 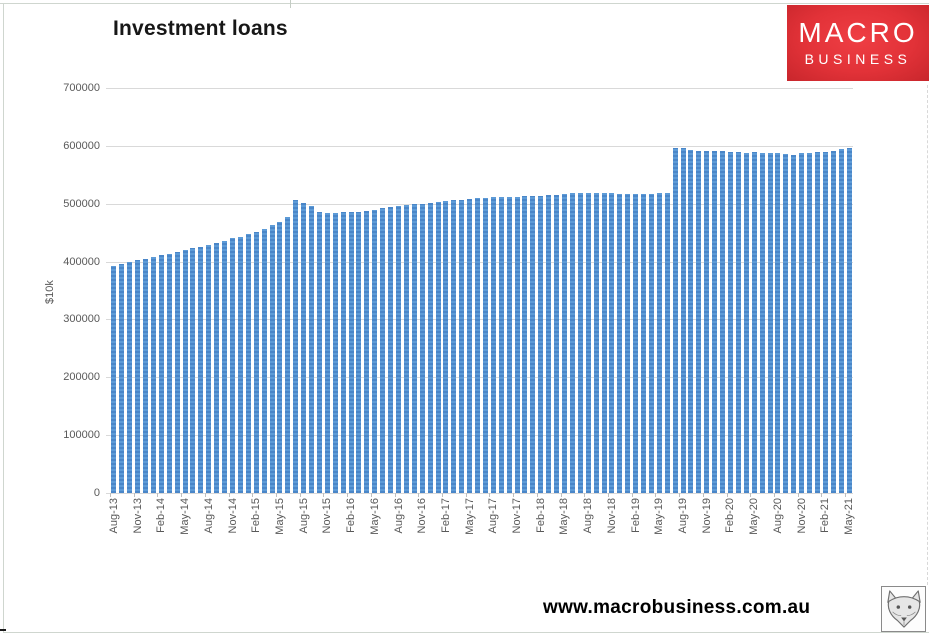 I want to click on x-tick-label: May-17, so click(x=469, y=516).